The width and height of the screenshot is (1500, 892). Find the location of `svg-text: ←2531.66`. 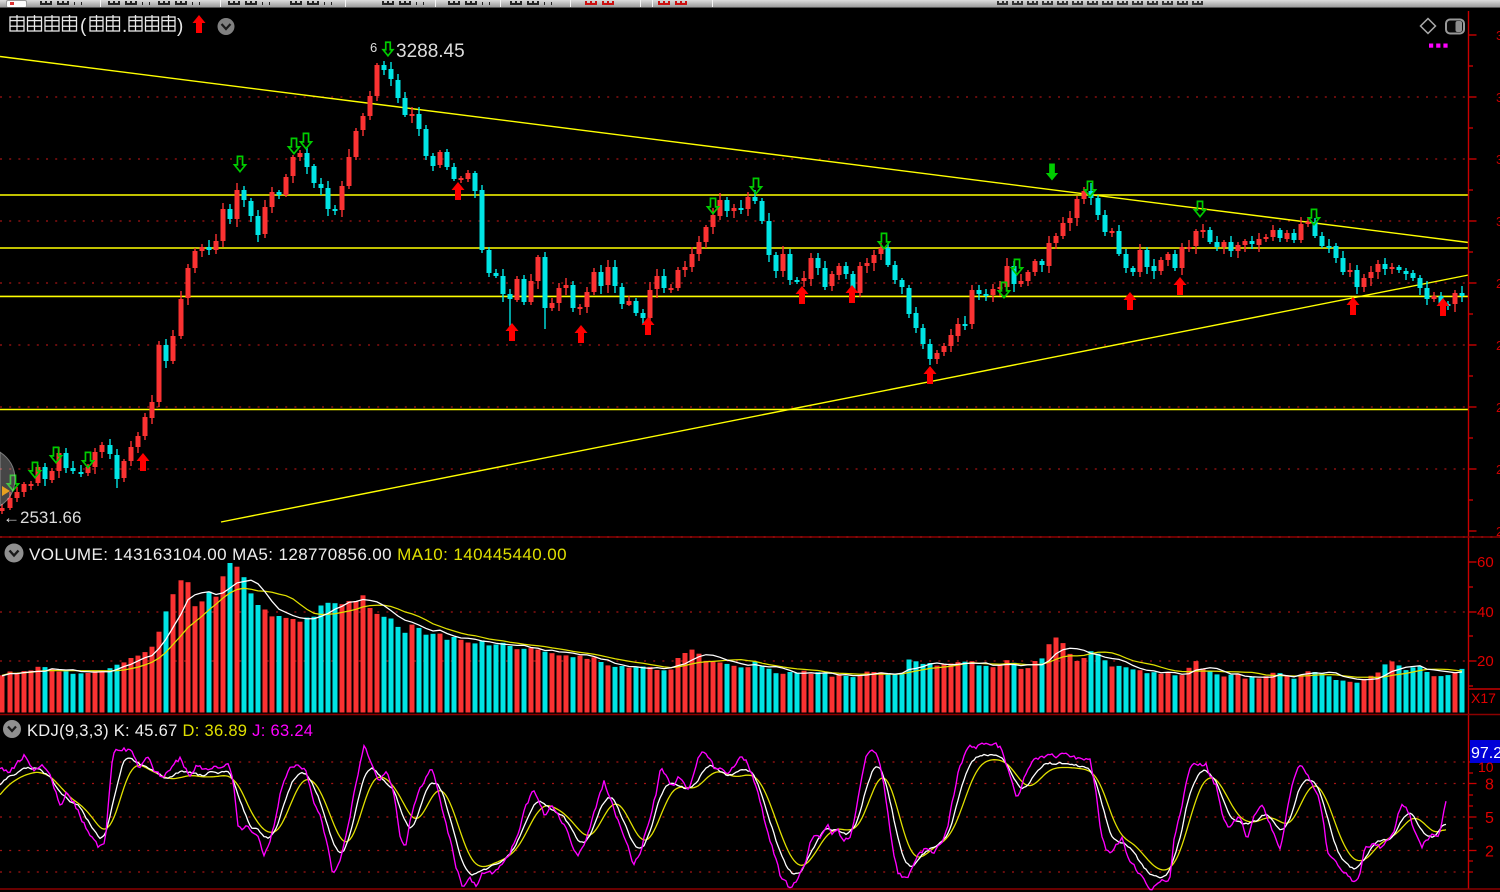

svg-text: ←2531.66 is located at coordinates (42, 517).